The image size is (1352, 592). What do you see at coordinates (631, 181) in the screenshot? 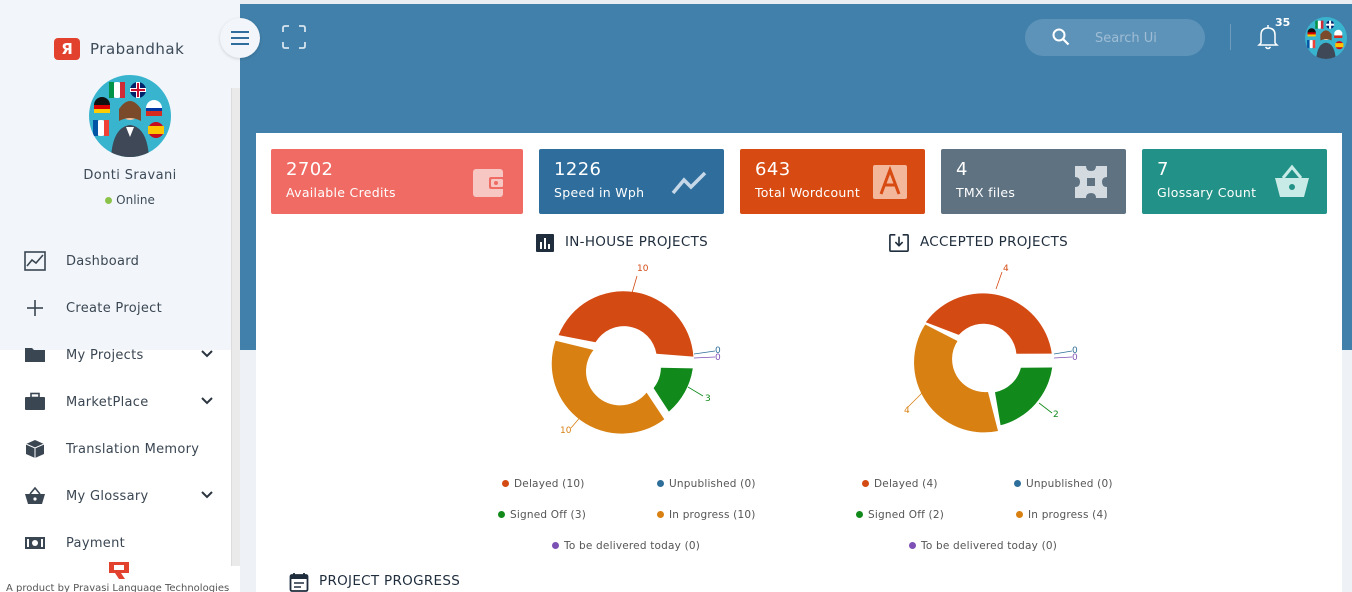
I see `stat-card-speed: 1226 Speed in Wph` at bounding box center [631, 181].